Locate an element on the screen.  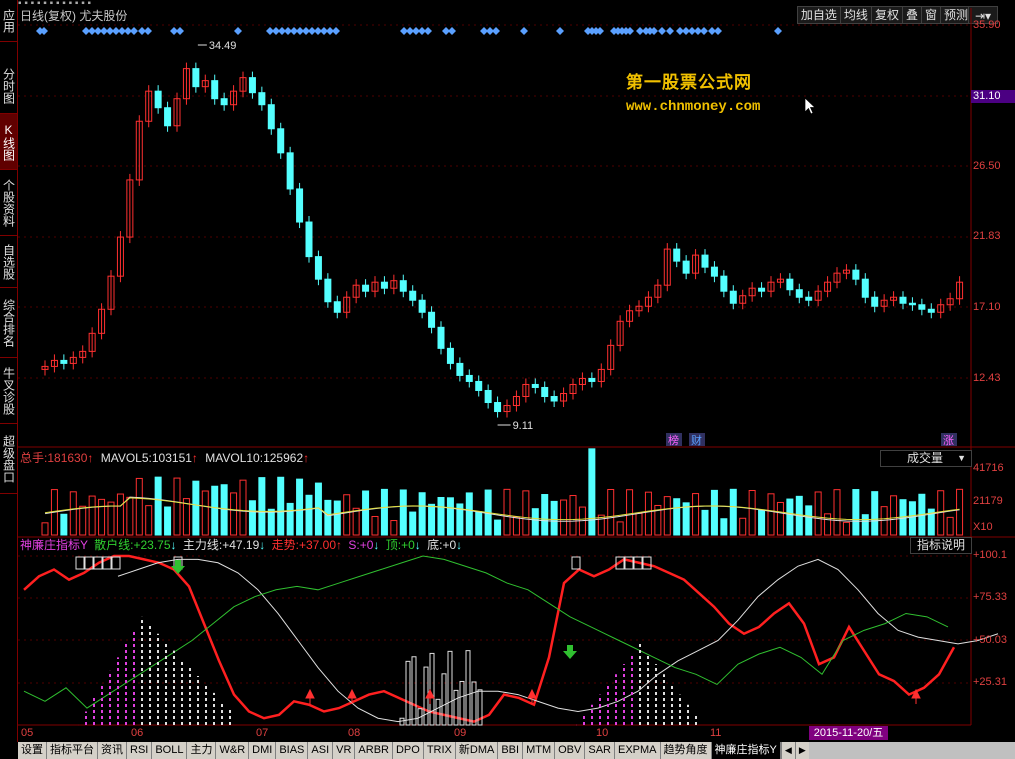
left-nav-item: 应用 is located at coordinates (8, 21).